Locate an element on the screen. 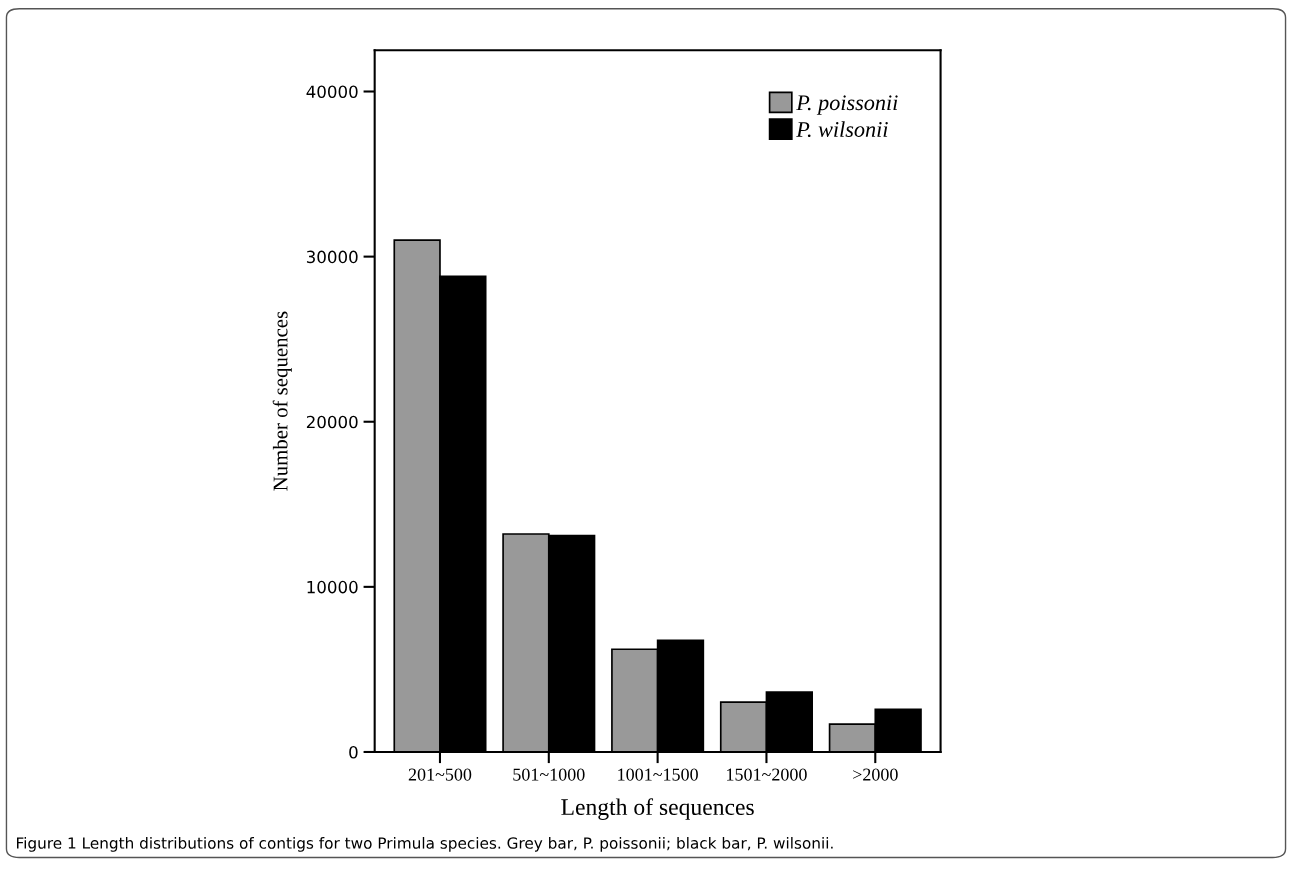 This screenshot has height=875, width=1292. caption: Figure 1 Length distributions of contigs for two Primula species. Grey bar, P. poissonii; black bar, P. wilsonii. is located at coordinates (425, 844).